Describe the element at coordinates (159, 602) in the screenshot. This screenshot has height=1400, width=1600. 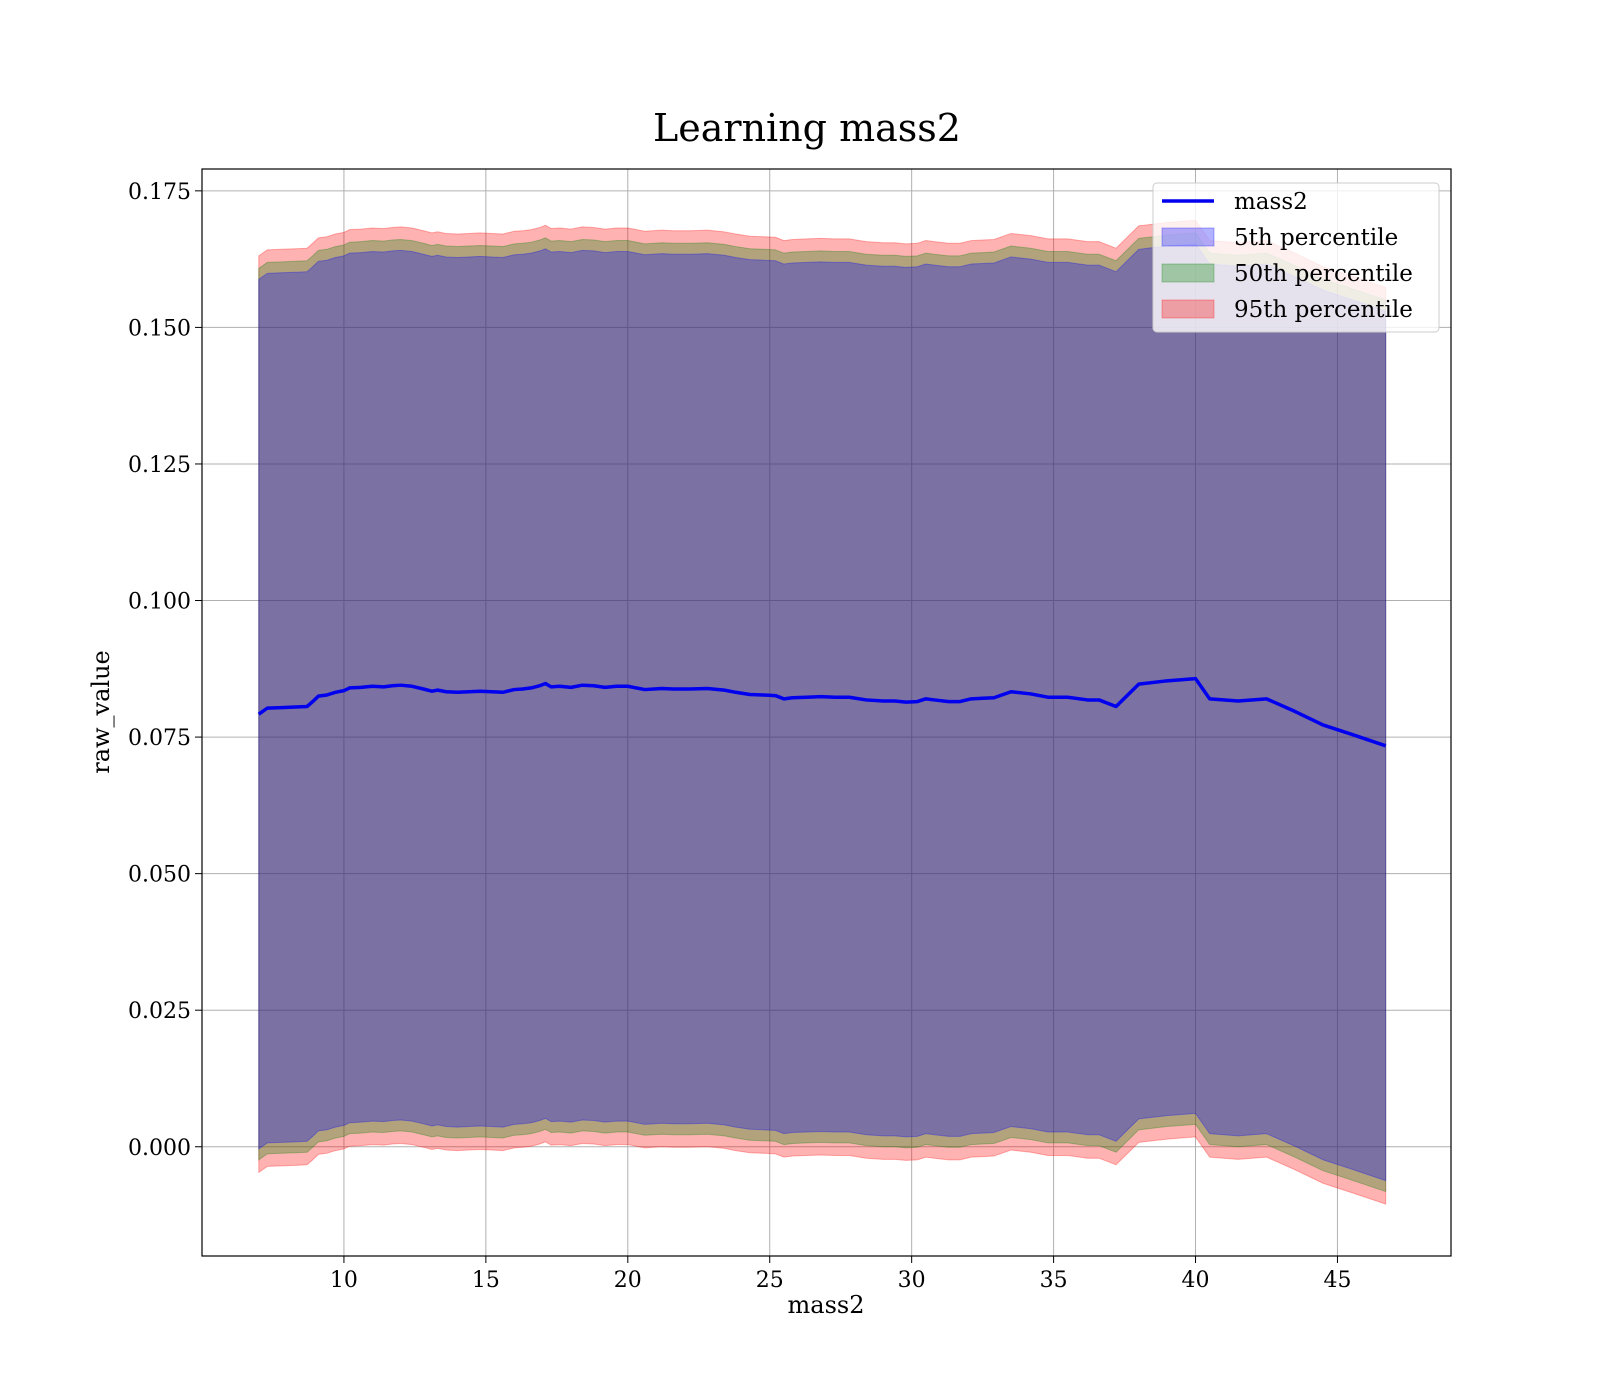
I see `y-tick-label: 0.100` at that location.